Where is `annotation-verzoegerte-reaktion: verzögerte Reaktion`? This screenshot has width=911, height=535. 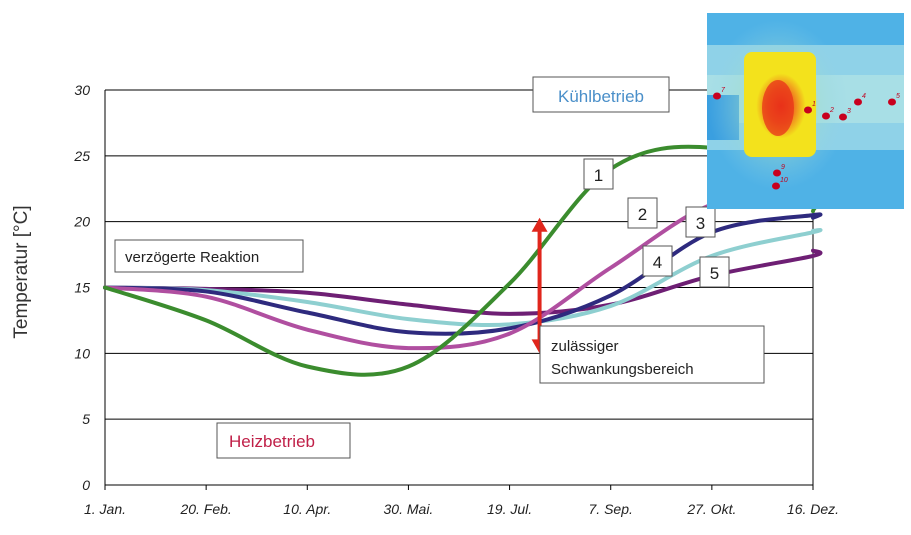
annotation-verzoegerte-reaktion: verzögerte Reaktion is located at coordinates (209, 256).